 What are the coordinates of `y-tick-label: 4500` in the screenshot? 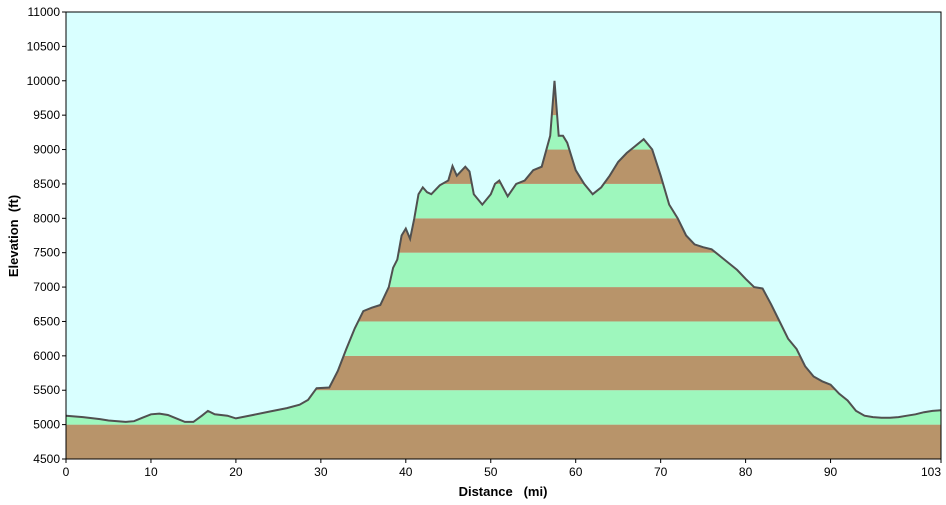 It's located at (46, 459).